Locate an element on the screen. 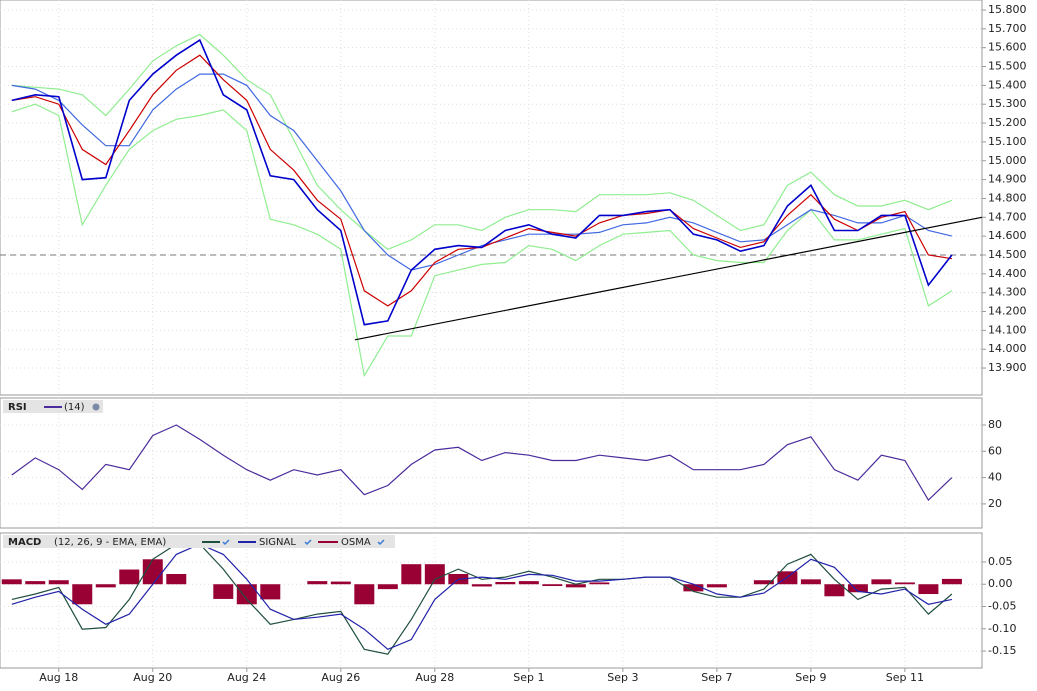 This screenshot has height=691, width=1037. x-tick-label: Sep 9 is located at coordinates (810, 677).